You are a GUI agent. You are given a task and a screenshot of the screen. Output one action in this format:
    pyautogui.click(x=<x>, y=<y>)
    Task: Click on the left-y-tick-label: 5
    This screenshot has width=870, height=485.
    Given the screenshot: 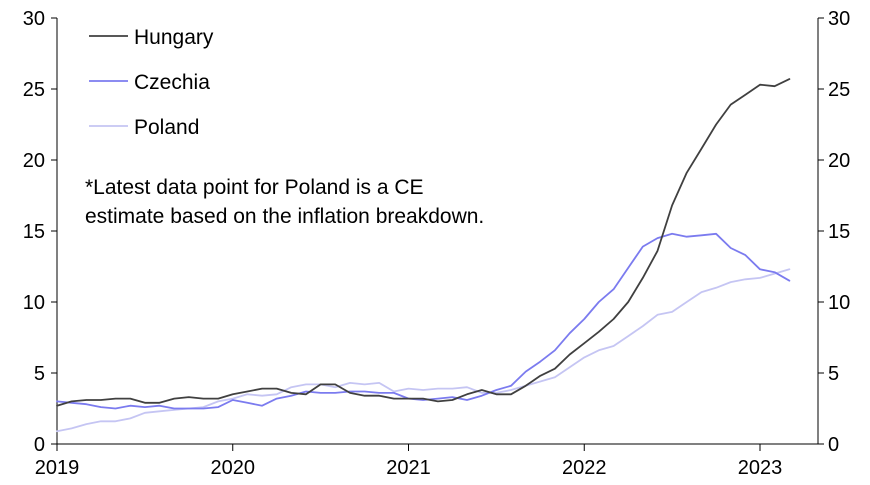 What is the action you would take?
    pyautogui.click(x=39, y=374)
    